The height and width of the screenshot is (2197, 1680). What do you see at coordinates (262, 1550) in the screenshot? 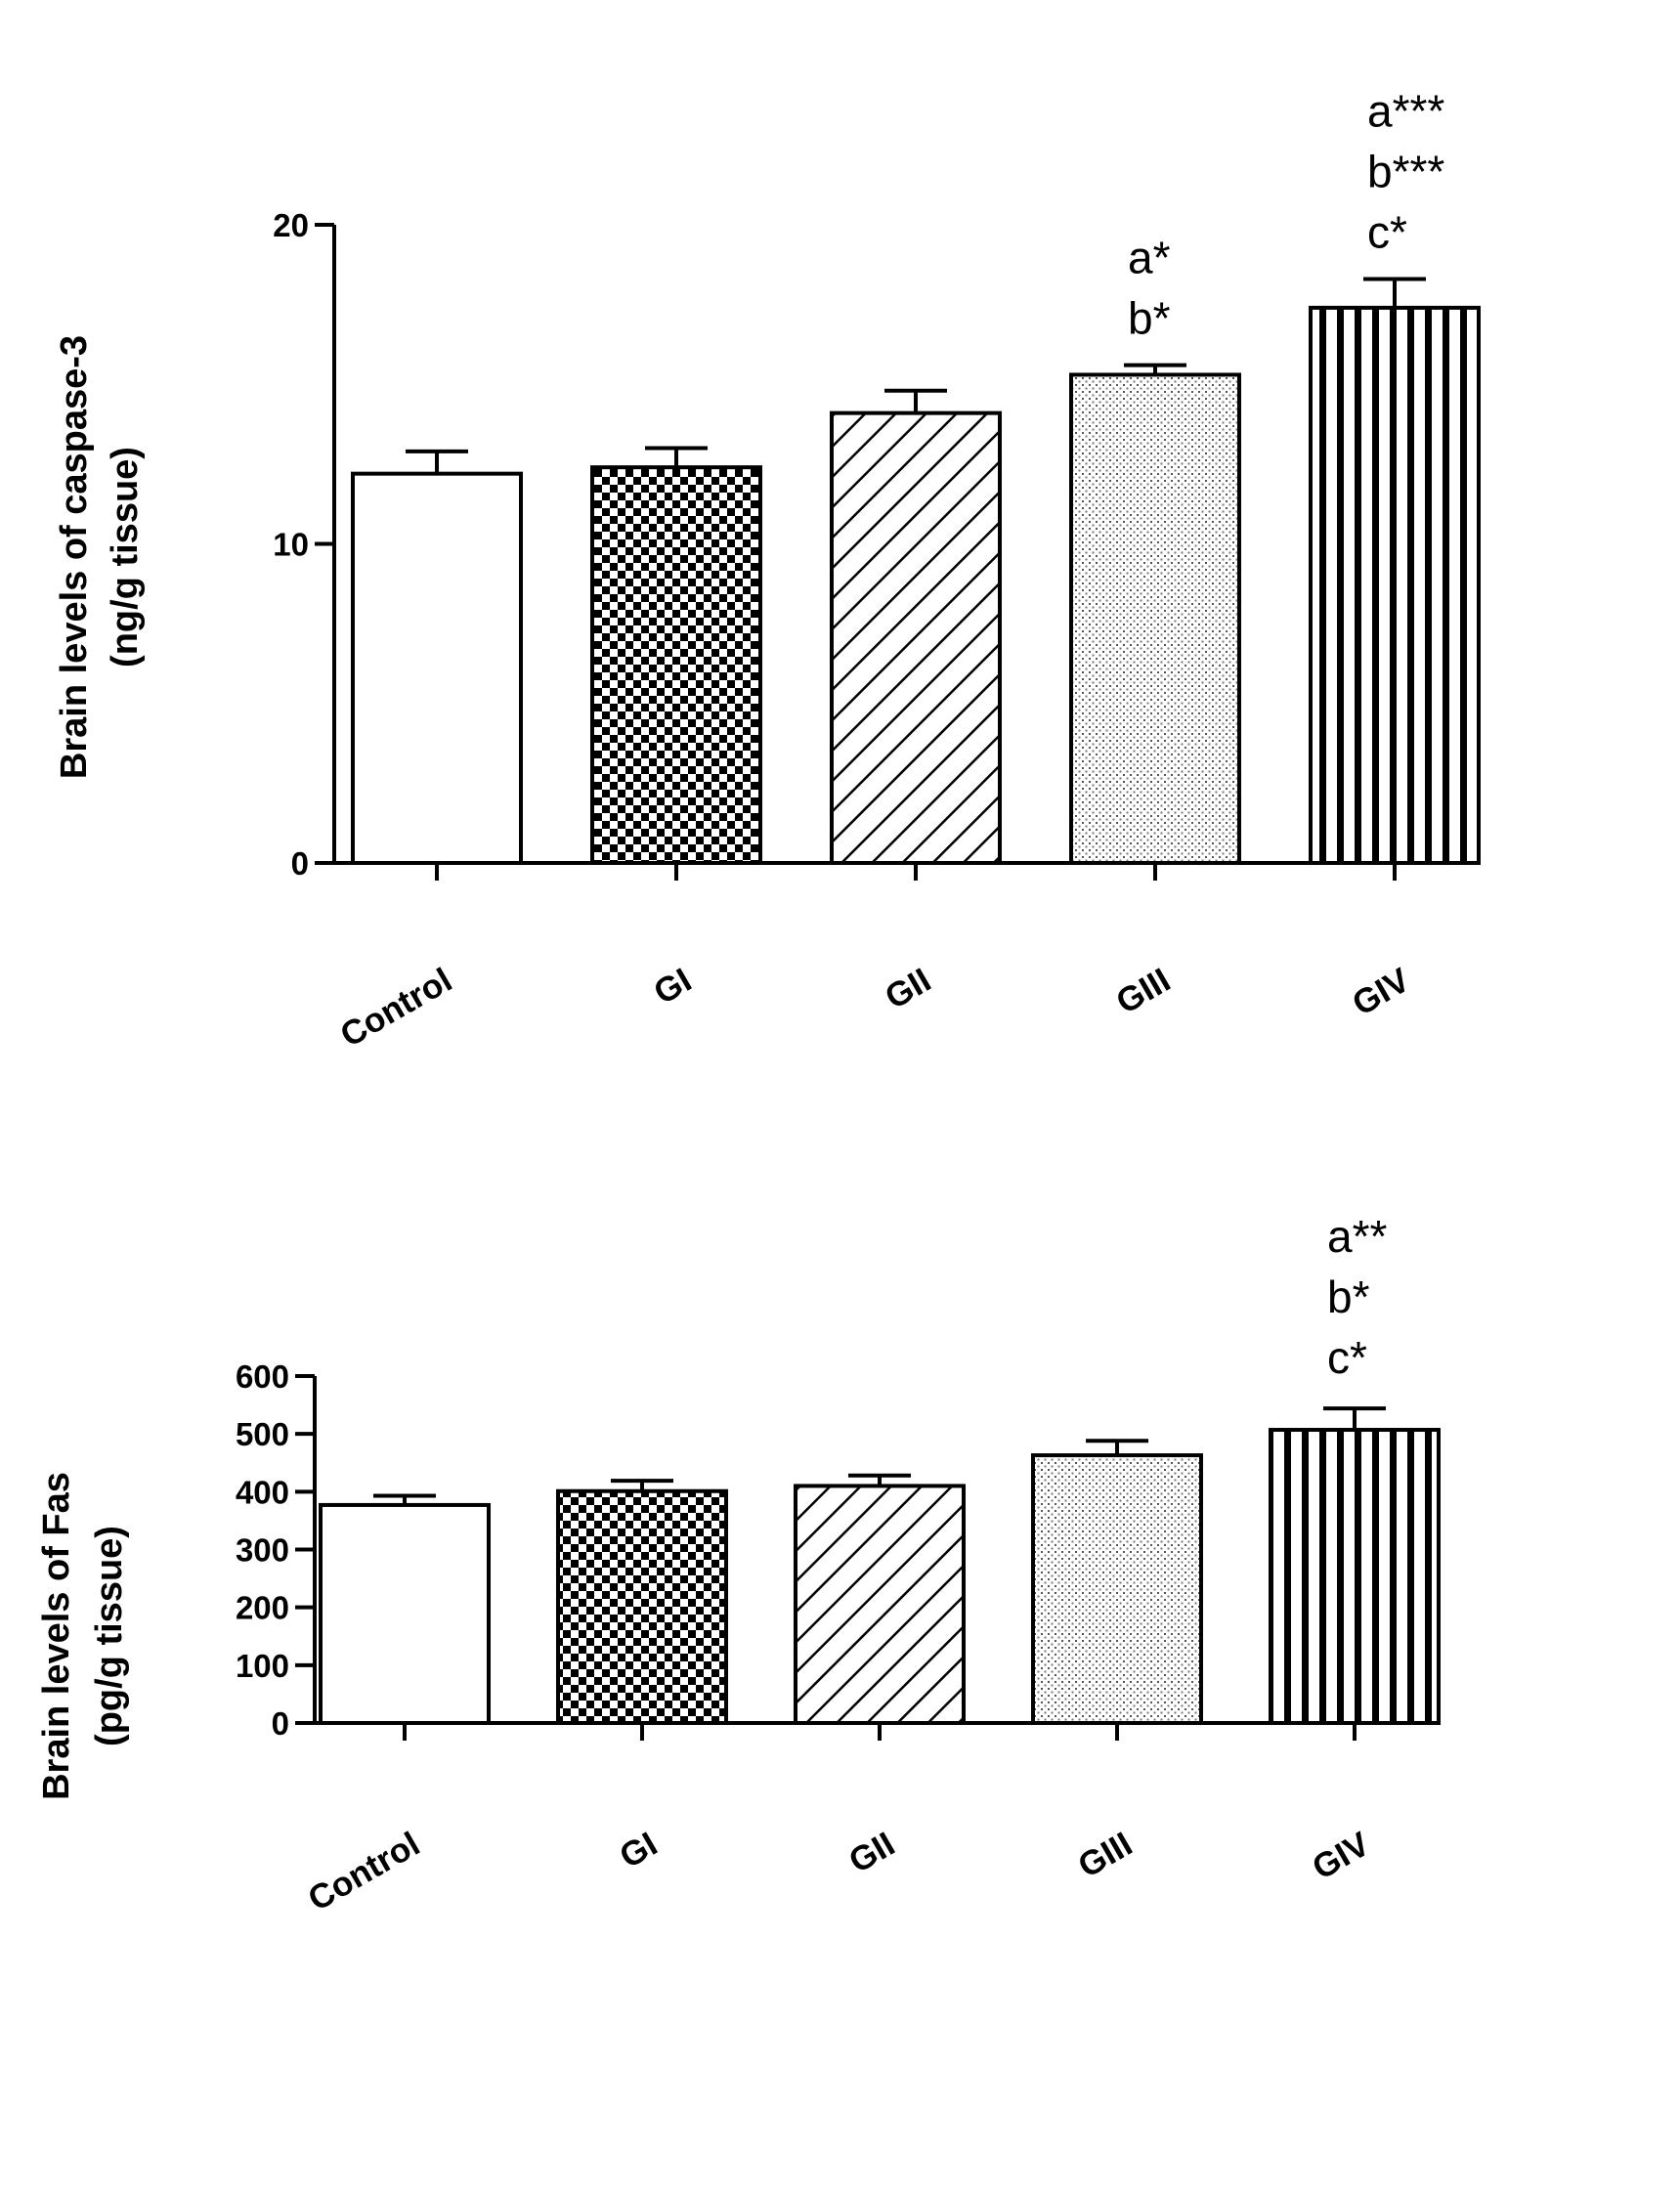
I see `y-tick-label: 300` at bounding box center [262, 1550].